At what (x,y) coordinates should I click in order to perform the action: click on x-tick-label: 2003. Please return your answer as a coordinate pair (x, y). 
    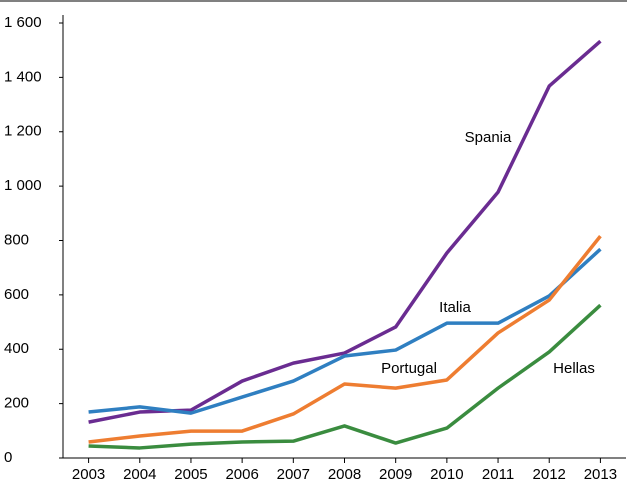
    Looking at the image, I should click on (88, 474).